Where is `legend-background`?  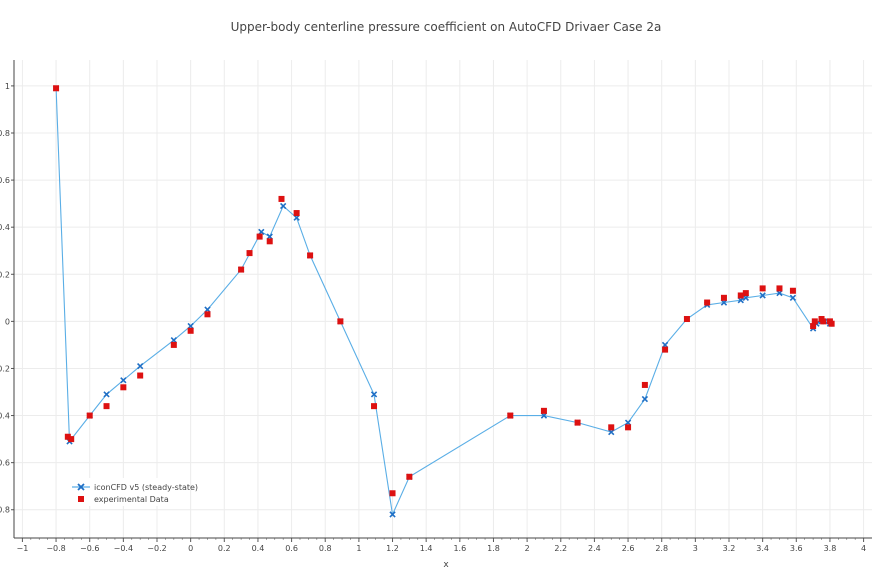
legend-background is located at coordinates (127, 492).